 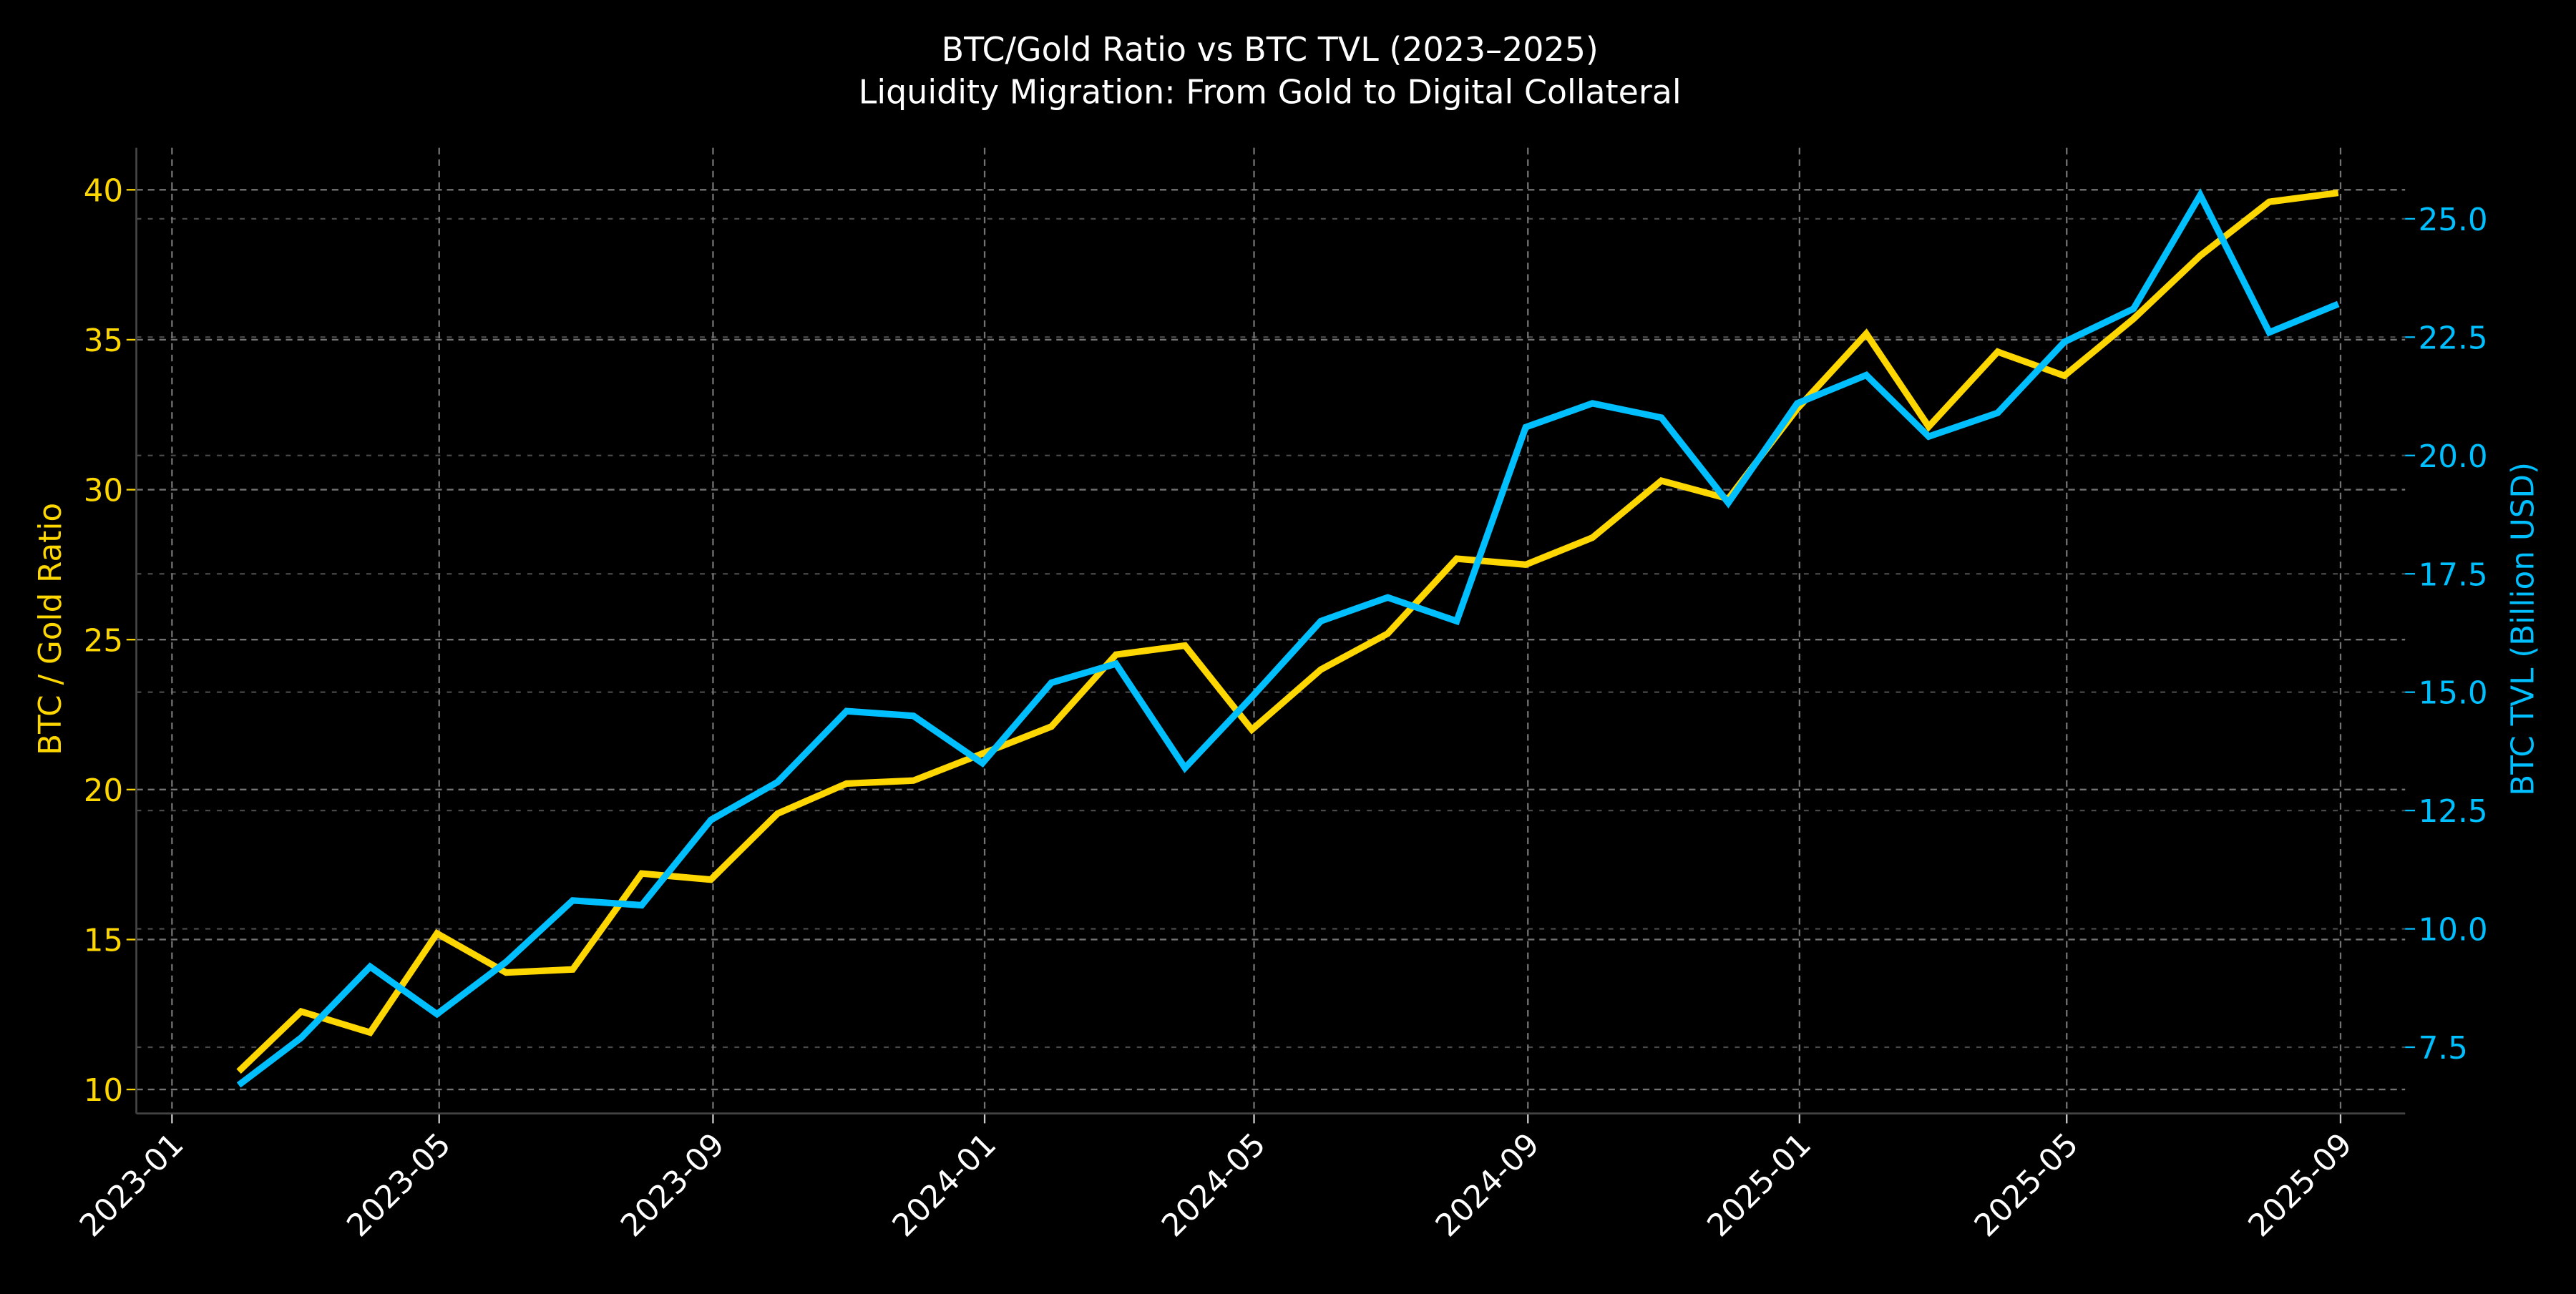 I want to click on left-y-tick-label: 30, so click(x=104, y=491).